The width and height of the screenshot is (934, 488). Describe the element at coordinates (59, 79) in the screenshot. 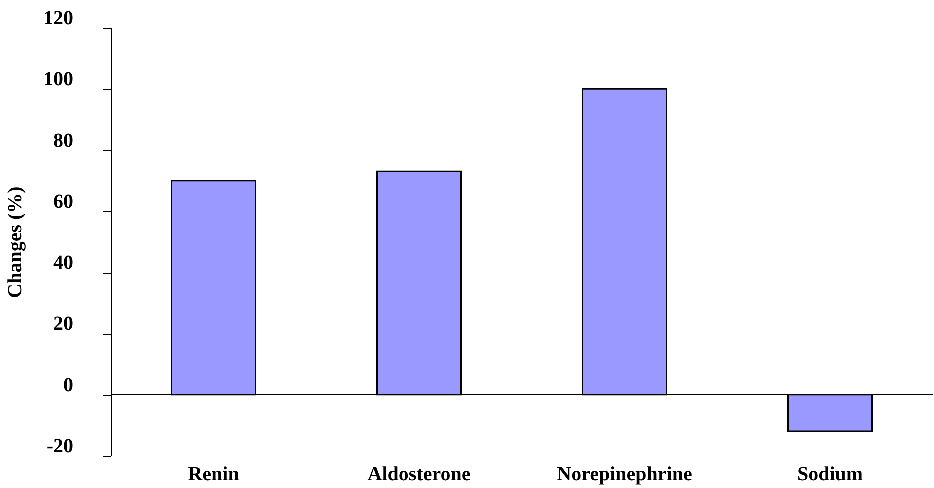

I see `y-tick-label: 100` at that location.